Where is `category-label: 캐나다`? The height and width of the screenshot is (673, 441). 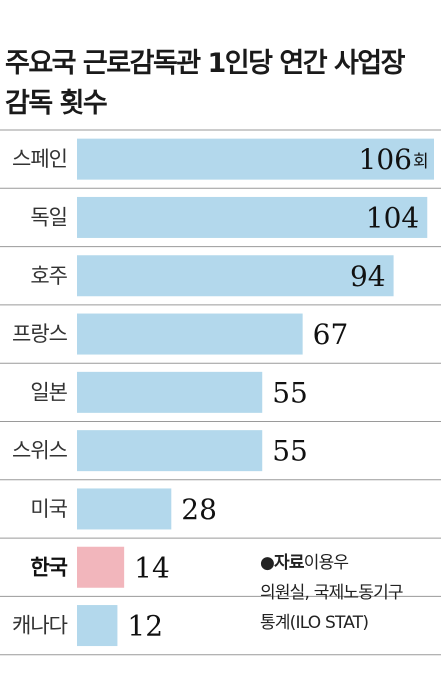 category-label: 캐나다 is located at coordinates (40, 626).